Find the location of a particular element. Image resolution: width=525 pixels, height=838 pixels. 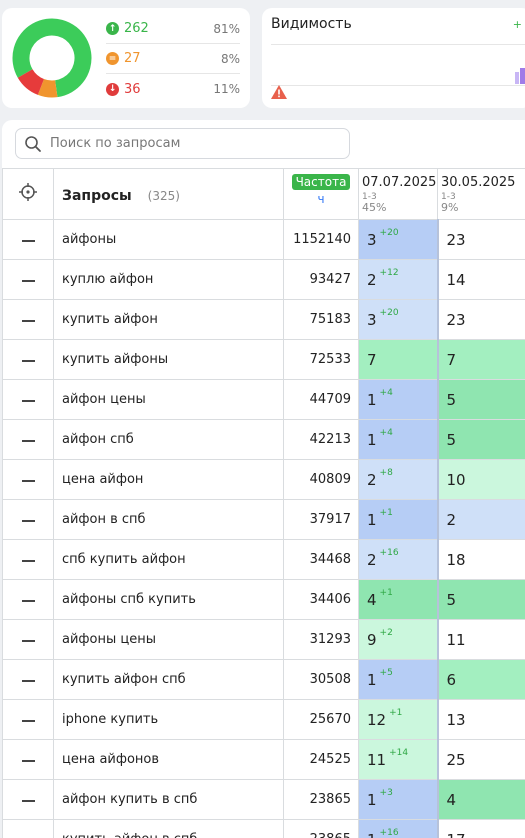

table-row: айфон в спб 37917 1 +1 2 is located at coordinates (263, 519).